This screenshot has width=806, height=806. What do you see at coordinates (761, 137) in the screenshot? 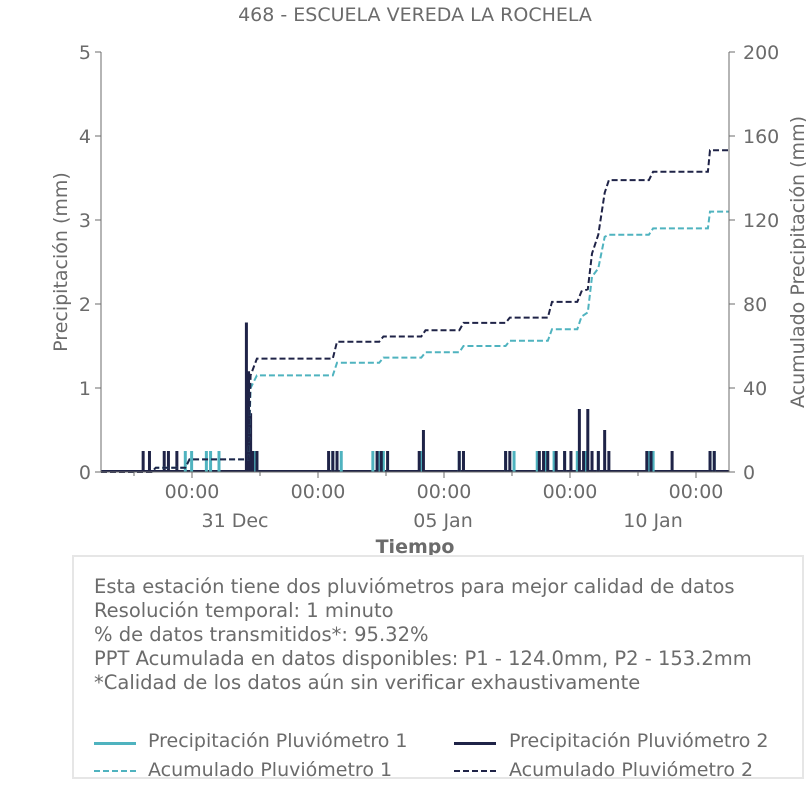
I see `y2-tick-label-4: 160` at bounding box center [761, 137].